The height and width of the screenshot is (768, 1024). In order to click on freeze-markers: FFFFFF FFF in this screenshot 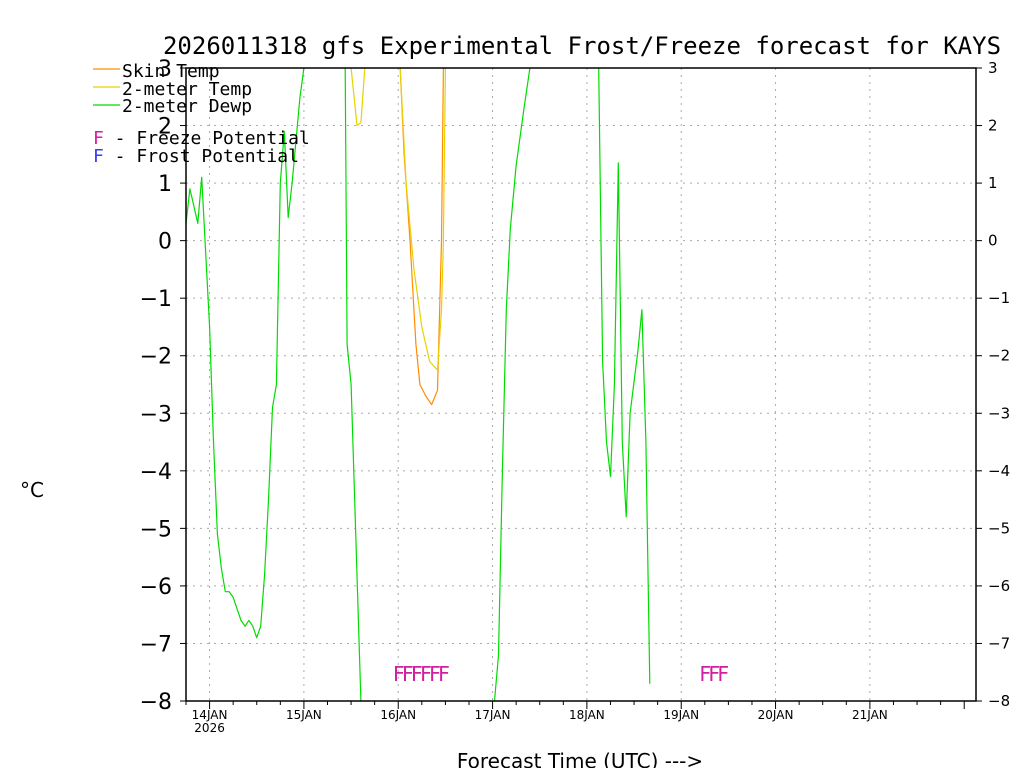, I will do `click(562, 674)`.